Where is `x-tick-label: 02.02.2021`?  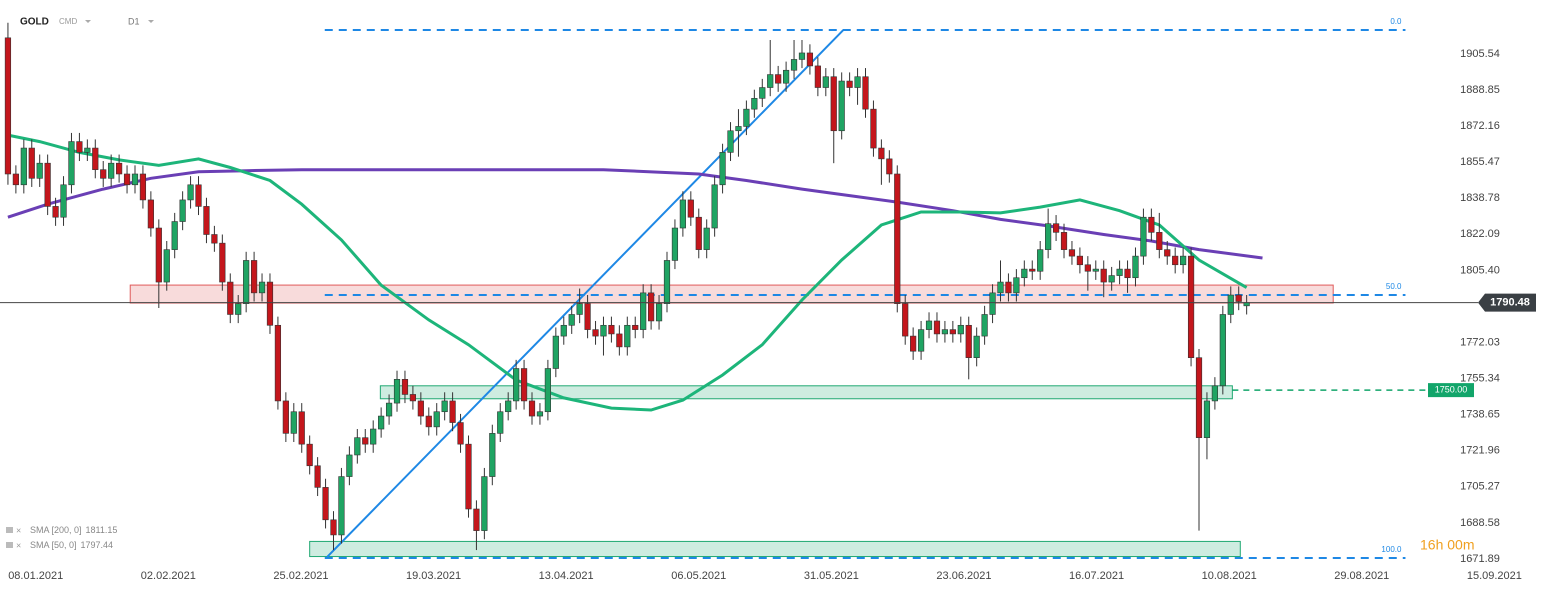
x-tick-label: 02.02.2021 is located at coordinates (168, 576).